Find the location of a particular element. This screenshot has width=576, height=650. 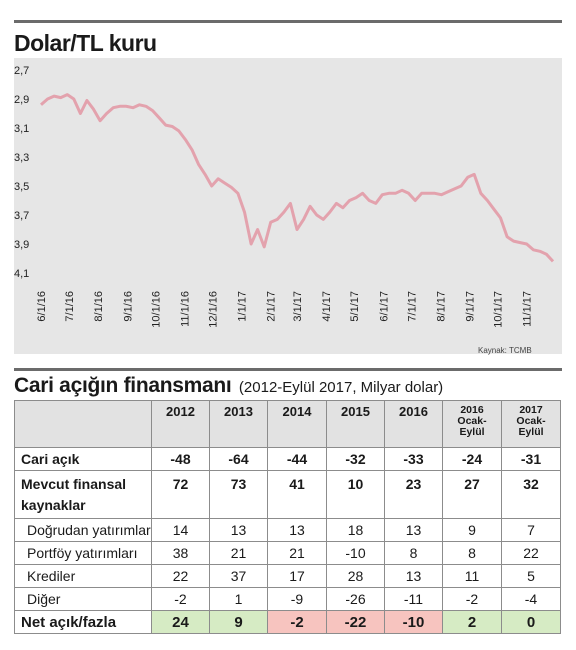

header-year: 2016 is located at coordinates (413, 424).